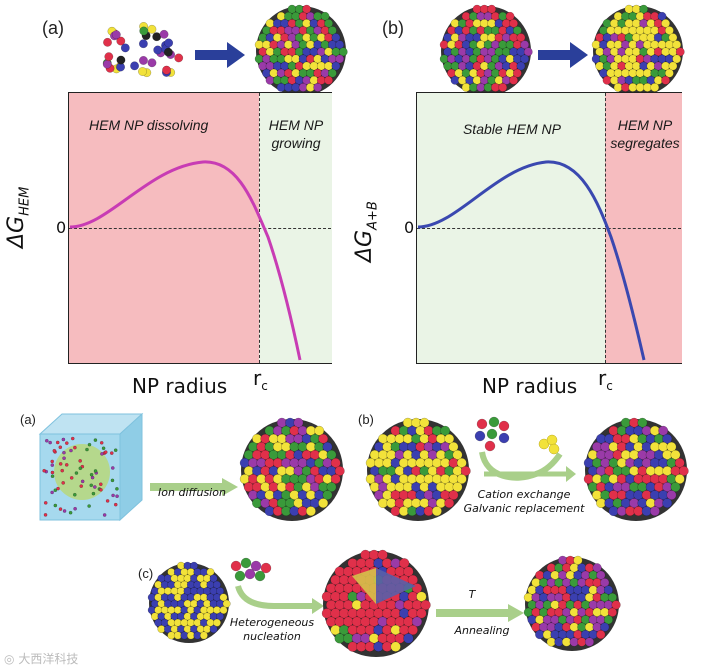 The width and height of the screenshot is (705, 669). What do you see at coordinates (272, 622) in the screenshot?
I see `bottom-c-step1-label-1: Heterogeneous` at bounding box center [272, 622].